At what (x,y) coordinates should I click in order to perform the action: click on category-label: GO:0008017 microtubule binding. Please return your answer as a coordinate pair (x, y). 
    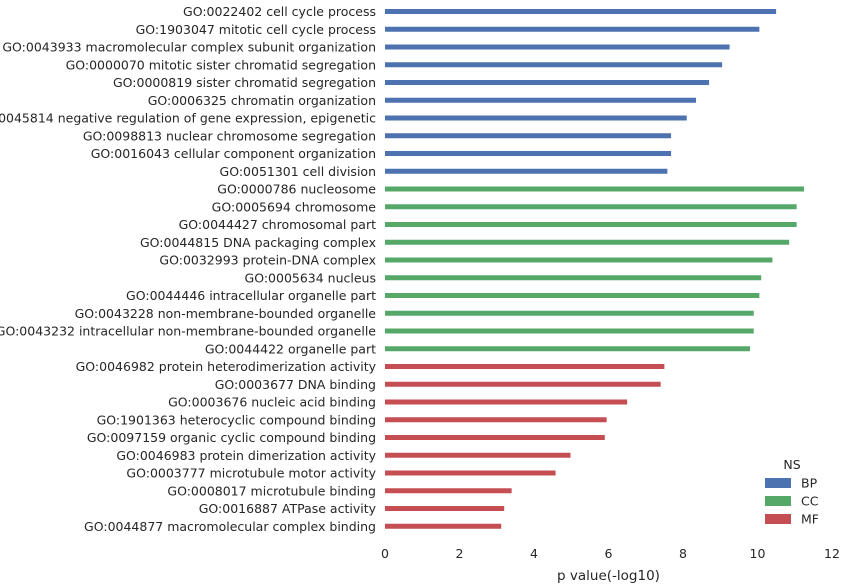
    Looking at the image, I should click on (271, 490).